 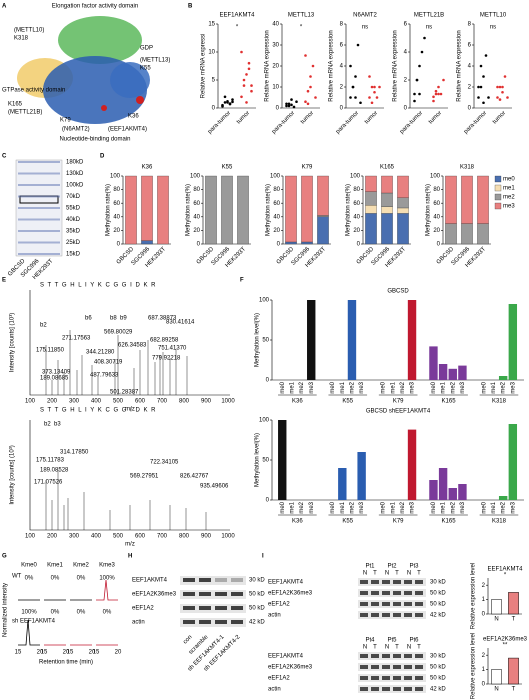 What do you see at coordinates (13, 342) in the screenshot?
I see `y-axis-label: Intensity [counts] (10³)` at bounding box center [13, 342].